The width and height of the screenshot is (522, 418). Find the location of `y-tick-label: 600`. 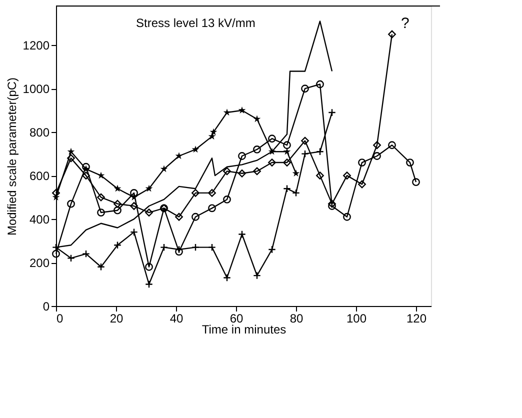

y-tick-label: 600 is located at coordinates (39, 176).